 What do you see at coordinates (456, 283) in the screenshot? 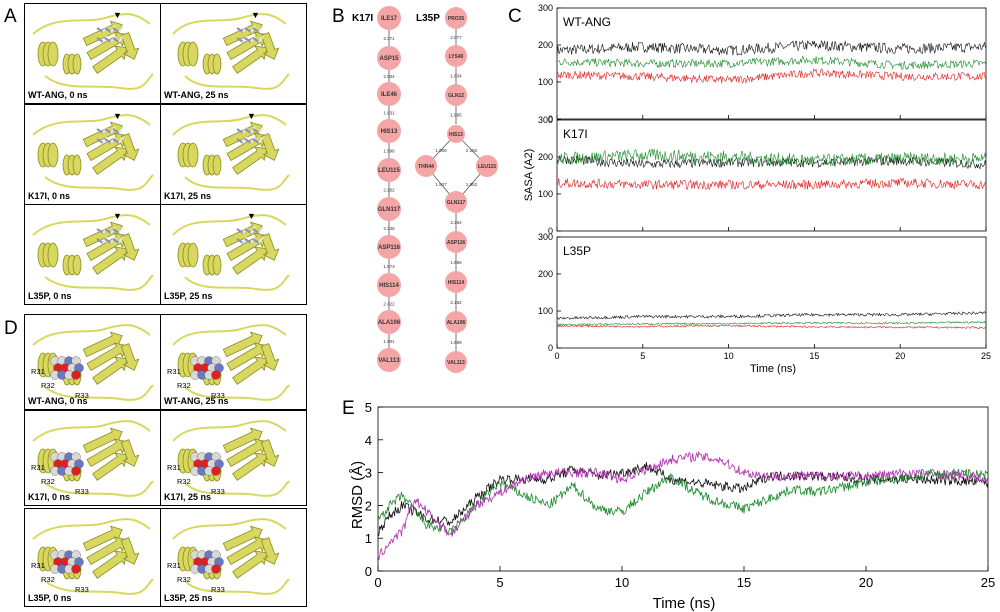
I see `residue-node-label: HIS114` at bounding box center [456, 283].